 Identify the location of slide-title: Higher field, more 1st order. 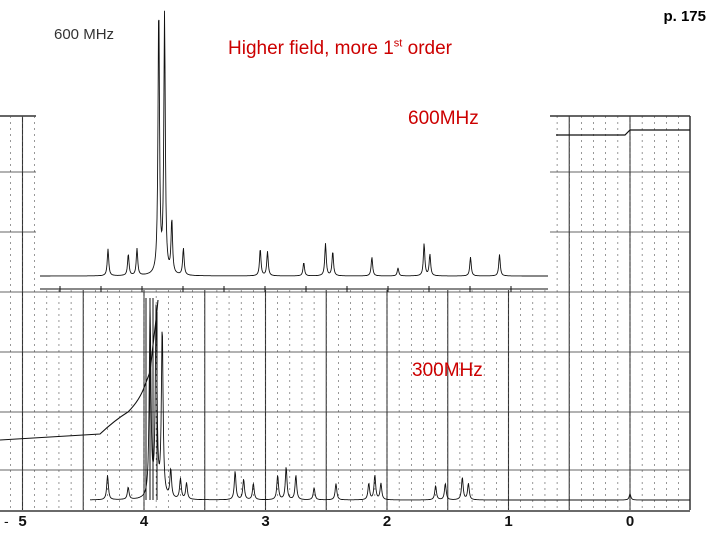
(340, 49).